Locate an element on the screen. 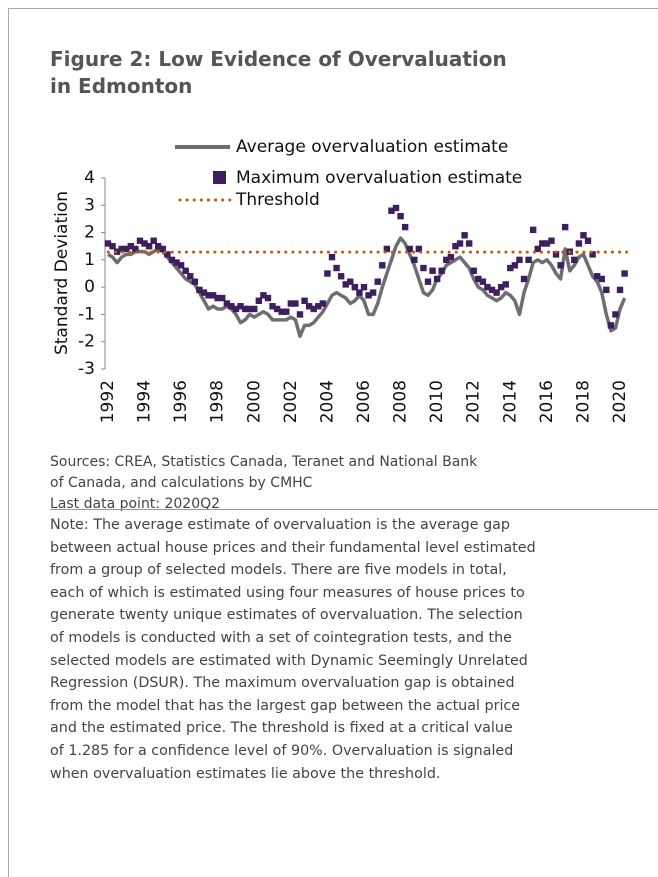 The image size is (658, 877). legend-label: Maximum overvaluation estimate is located at coordinates (379, 178).